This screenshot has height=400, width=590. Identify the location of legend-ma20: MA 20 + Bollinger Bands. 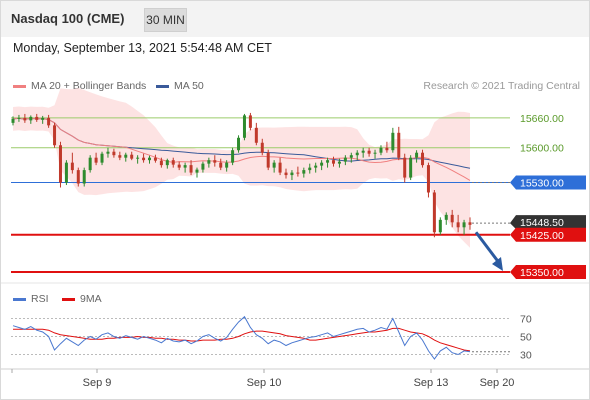
(79, 86).